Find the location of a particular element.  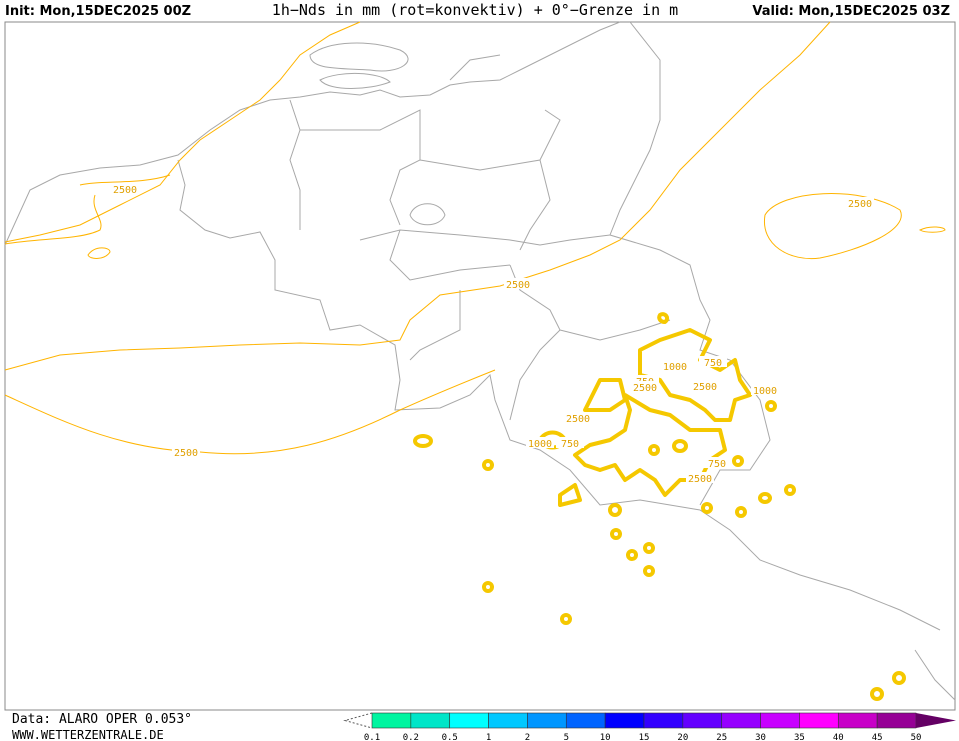

zero-line-north is located at coordinates (182, 132).